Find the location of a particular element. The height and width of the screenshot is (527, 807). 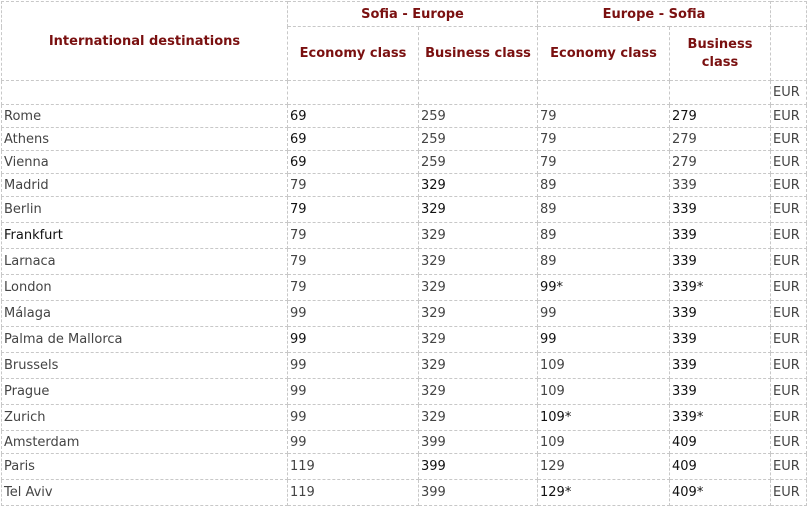

table-row: Frankfurt 79 329 89 339 EUR is located at coordinates (404, 235).